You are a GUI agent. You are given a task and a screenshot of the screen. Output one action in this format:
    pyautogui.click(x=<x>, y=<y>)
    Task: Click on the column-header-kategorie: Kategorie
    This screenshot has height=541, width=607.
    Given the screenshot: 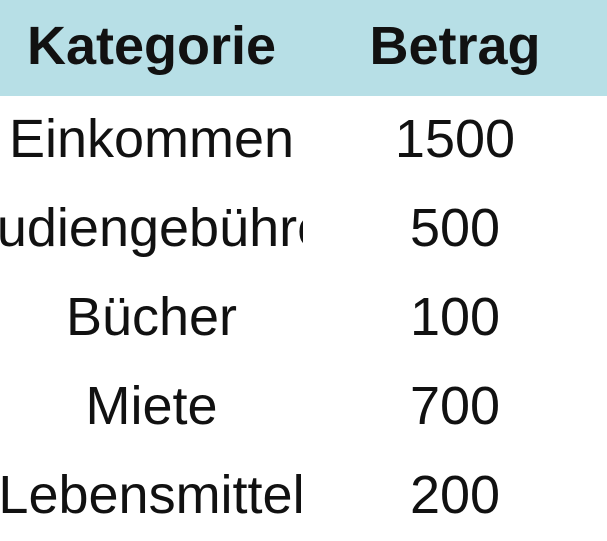 What is the action you would take?
    pyautogui.click(x=151, y=48)
    